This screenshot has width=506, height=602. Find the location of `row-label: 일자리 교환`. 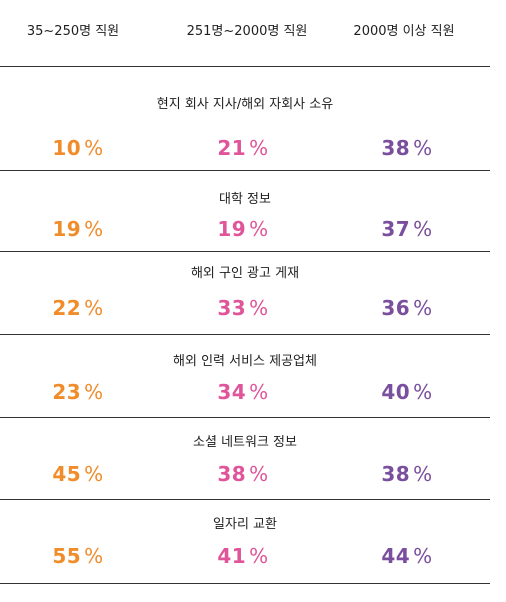

row-label: 일자리 교환 is located at coordinates (245, 524).